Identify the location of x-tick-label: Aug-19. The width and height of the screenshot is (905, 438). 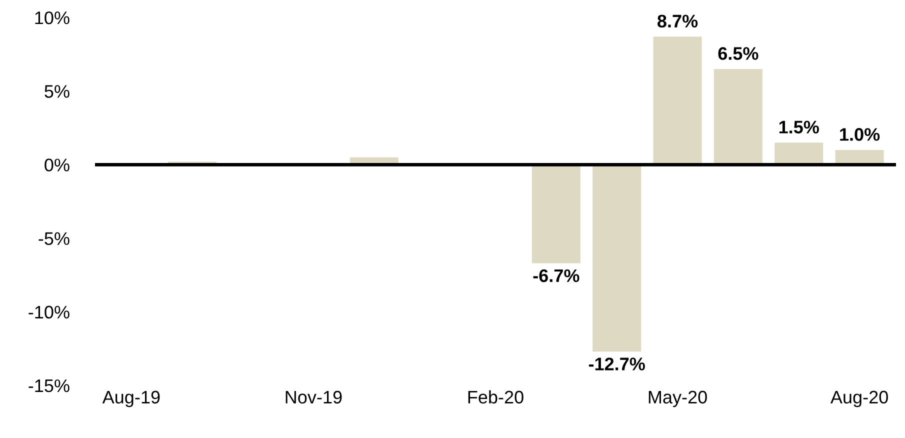
(131, 399).